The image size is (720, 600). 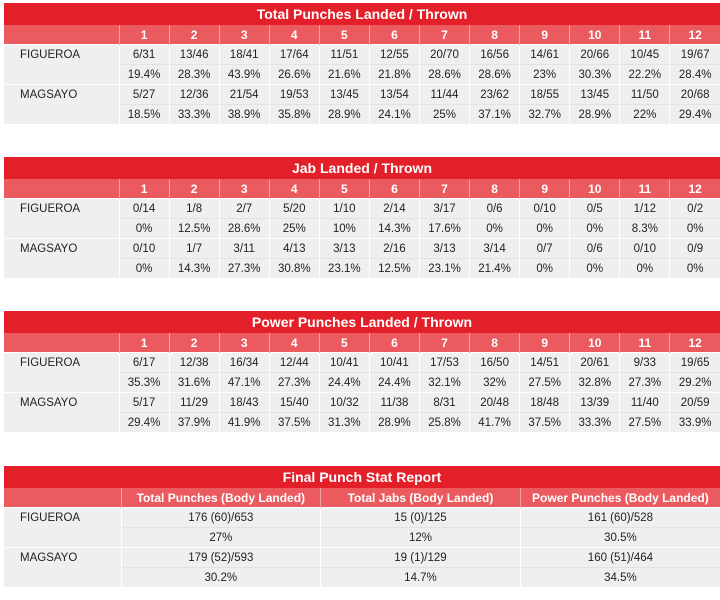 What do you see at coordinates (294, 228) in the screenshot?
I see `percent-cell: 25%` at bounding box center [294, 228].